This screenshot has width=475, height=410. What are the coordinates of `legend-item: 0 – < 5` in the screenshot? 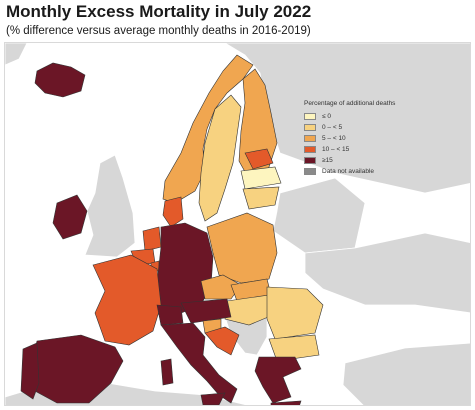 It's located at (364, 127).